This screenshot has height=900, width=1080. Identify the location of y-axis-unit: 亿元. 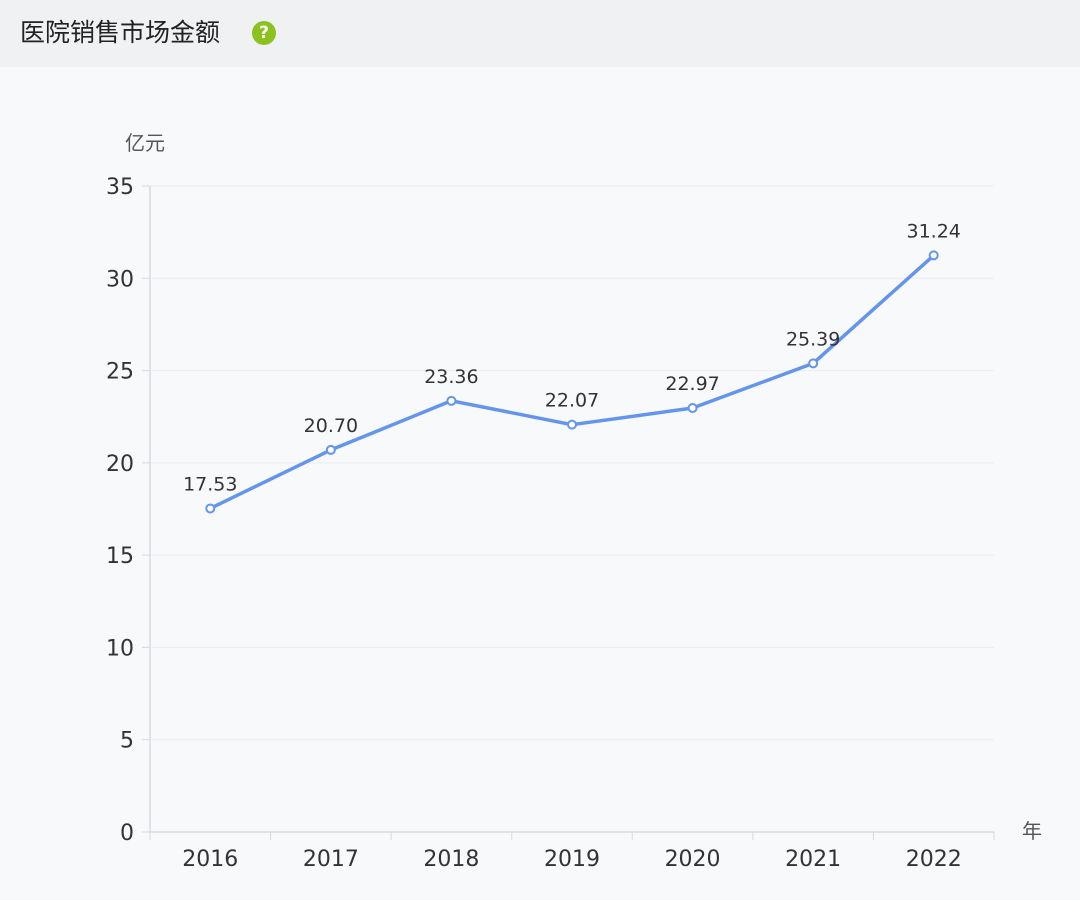
(145, 143).